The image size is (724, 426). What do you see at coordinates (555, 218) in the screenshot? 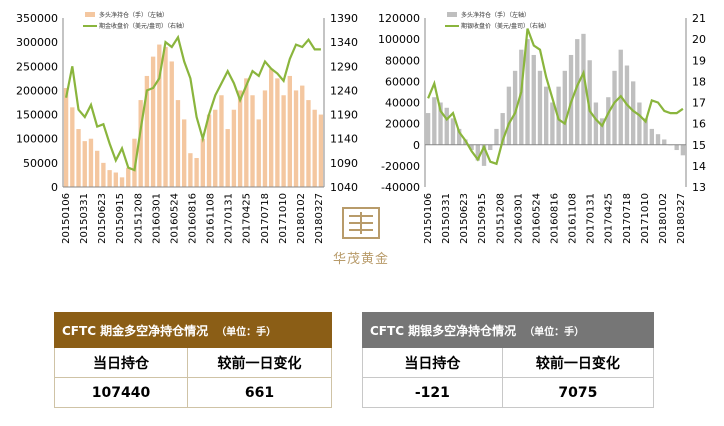
I see `silver-x-tick-label: 20160816` at bounding box center [555, 218].